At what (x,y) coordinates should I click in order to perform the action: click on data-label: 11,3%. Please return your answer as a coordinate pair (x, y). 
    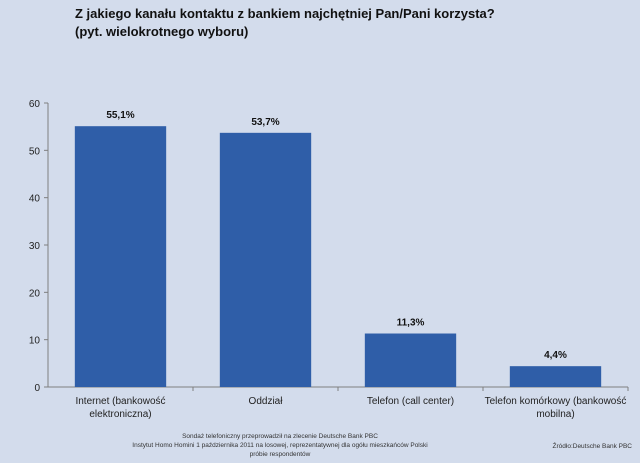
    Looking at the image, I should click on (411, 323).